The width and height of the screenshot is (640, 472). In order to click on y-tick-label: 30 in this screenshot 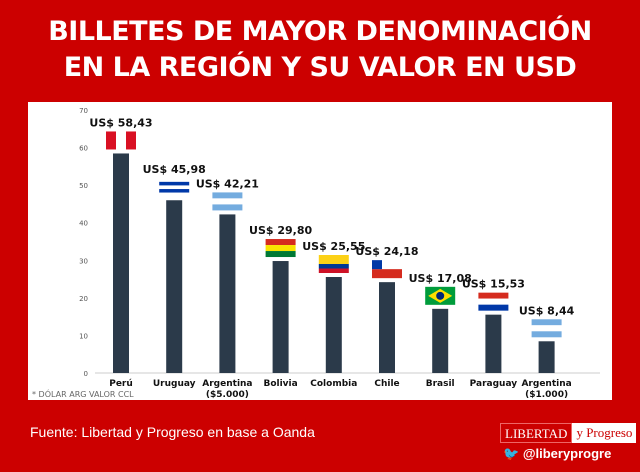, I will do `click(83, 261)`.